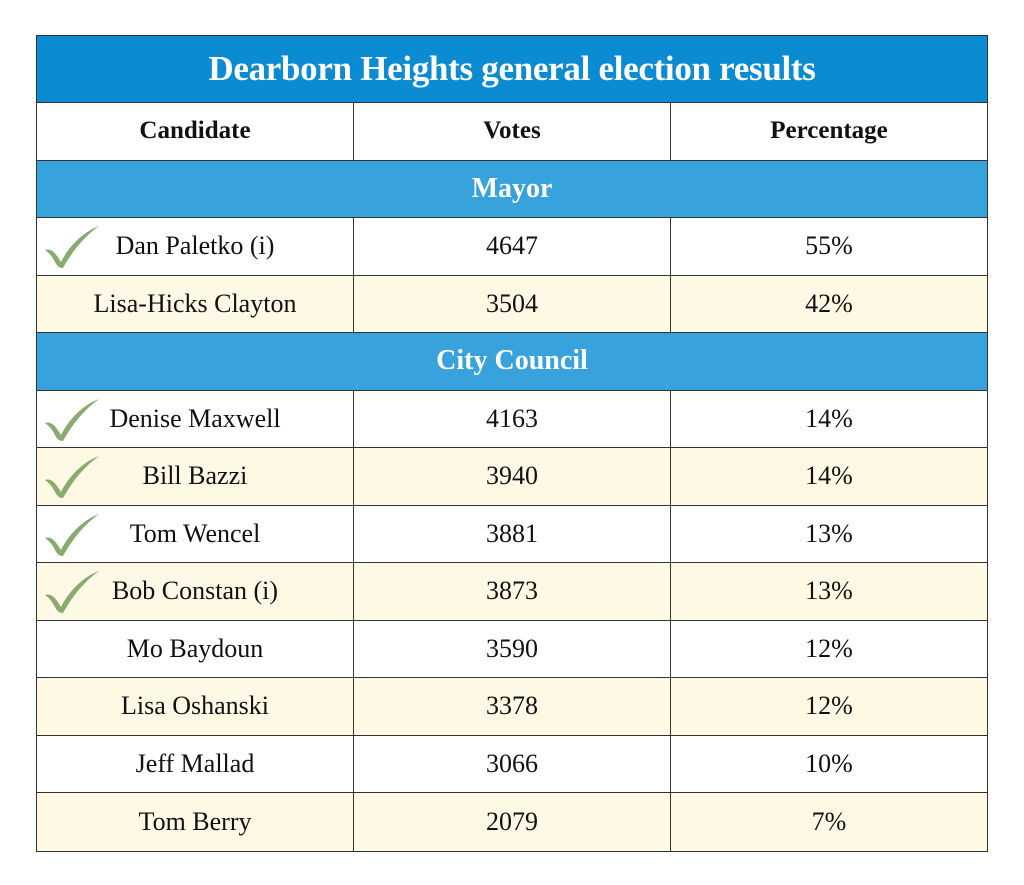  I want to click on candidate-name: Lisa Oshanski, so click(195, 706).